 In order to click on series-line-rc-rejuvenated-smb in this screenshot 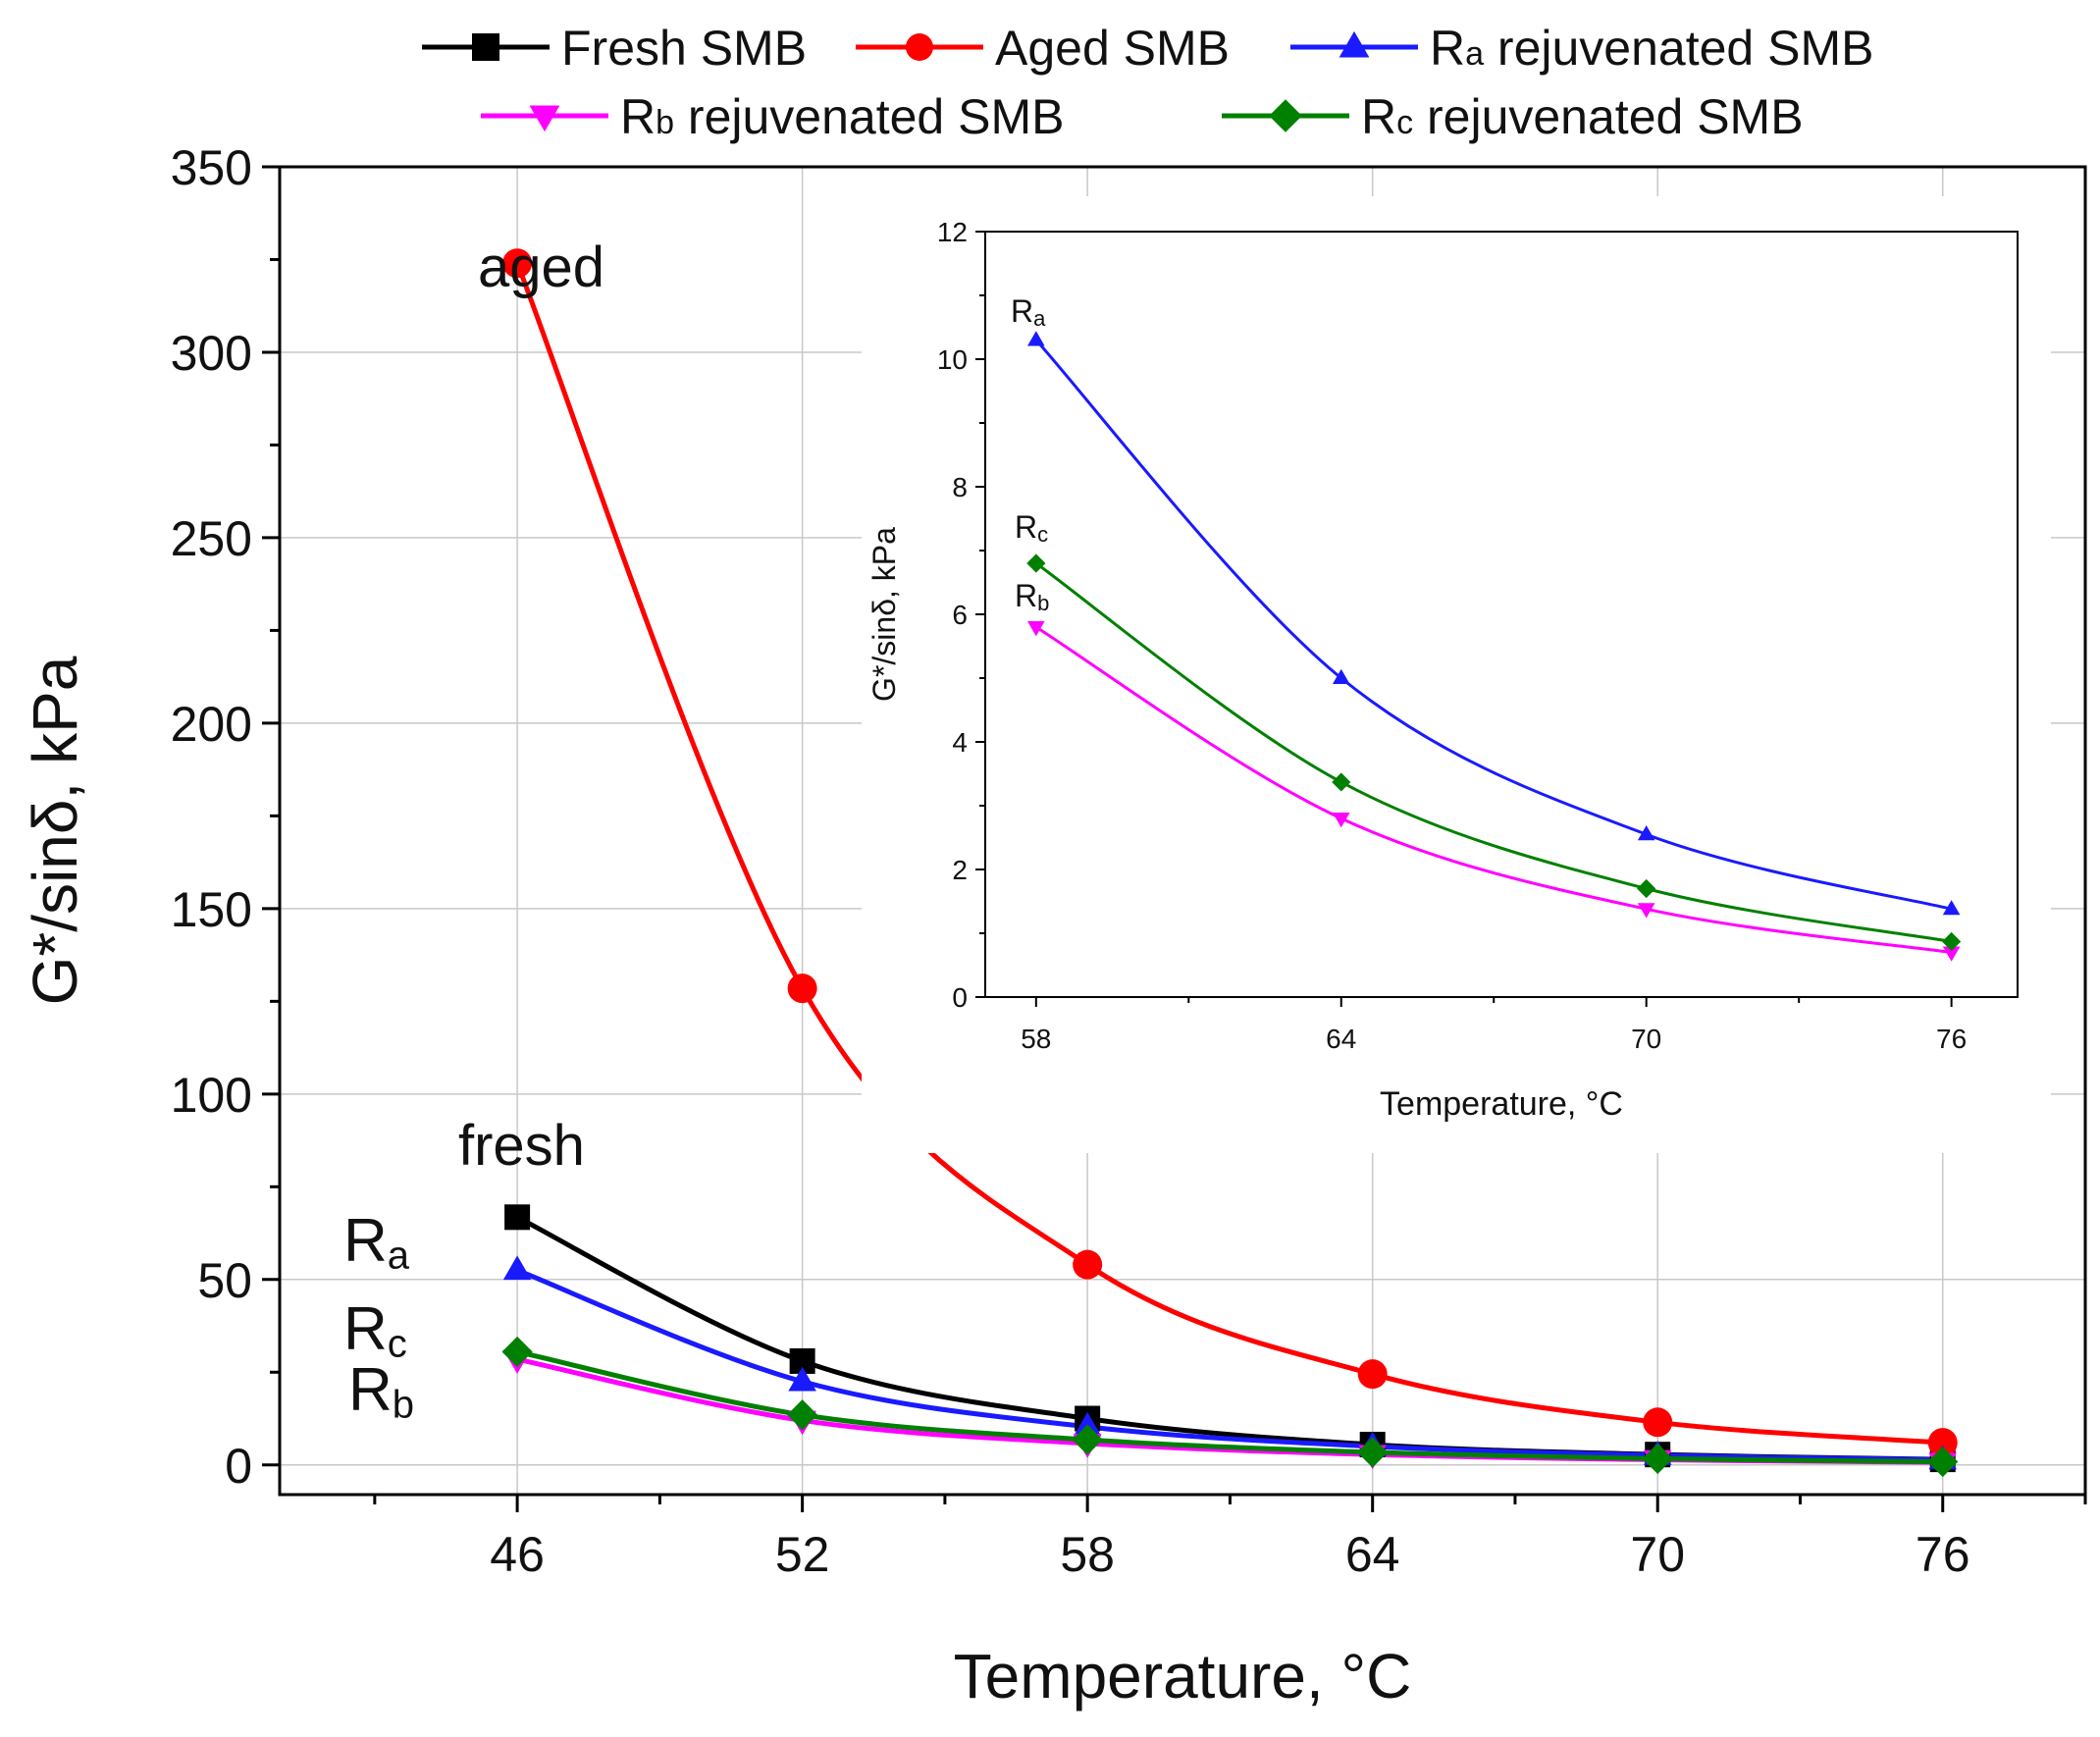, I will do `click(1229, 1407)`.